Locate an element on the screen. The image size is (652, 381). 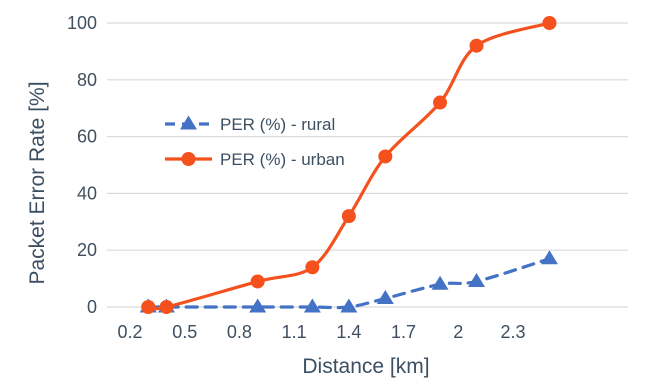
x-tick-label: 1.7 is located at coordinates (403, 332).